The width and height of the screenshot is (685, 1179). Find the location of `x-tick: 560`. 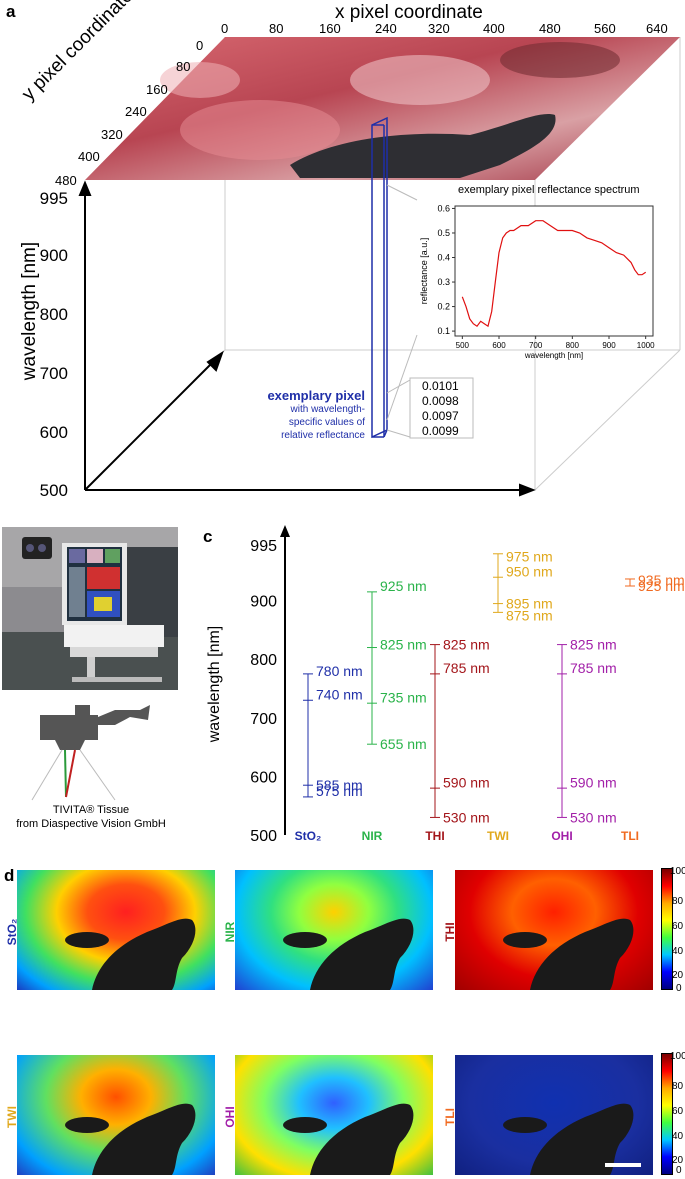

x-tick: 560 is located at coordinates (605, 28).